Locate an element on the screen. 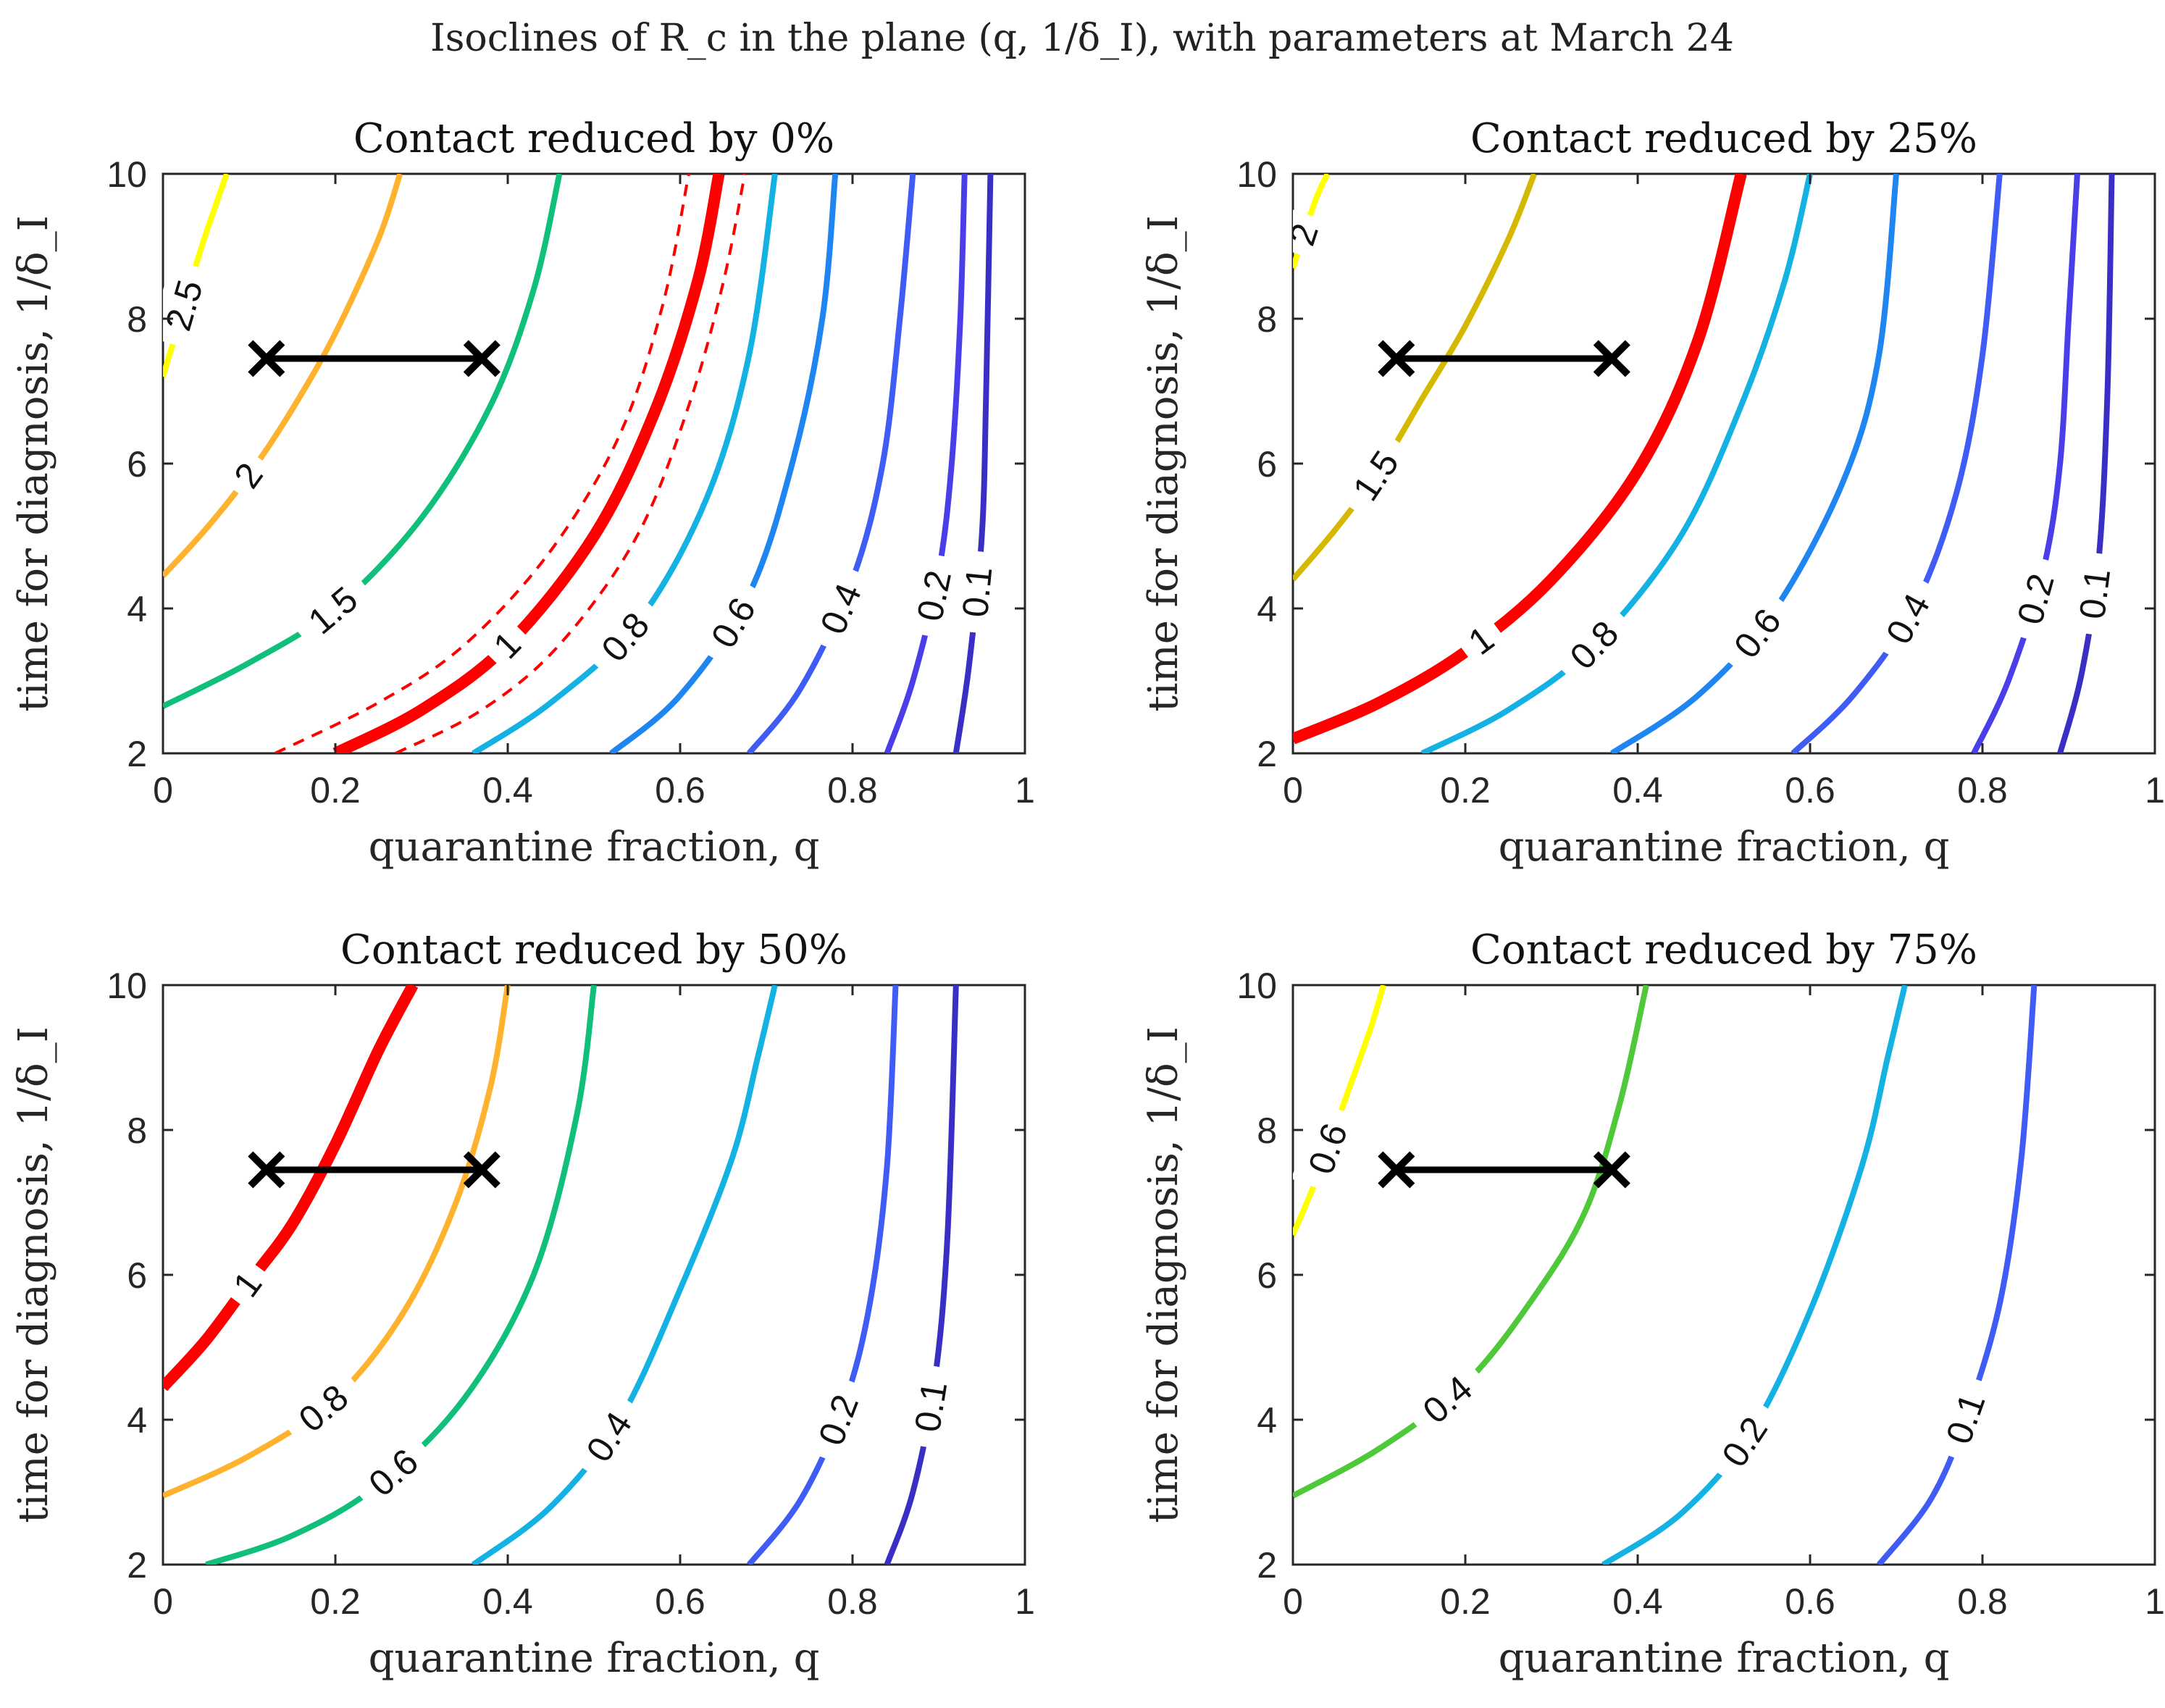 The width and height of the screenshot is (2165, 1708). panel-title: Contact reduced by 25% is located at coordinates (1723, 138).